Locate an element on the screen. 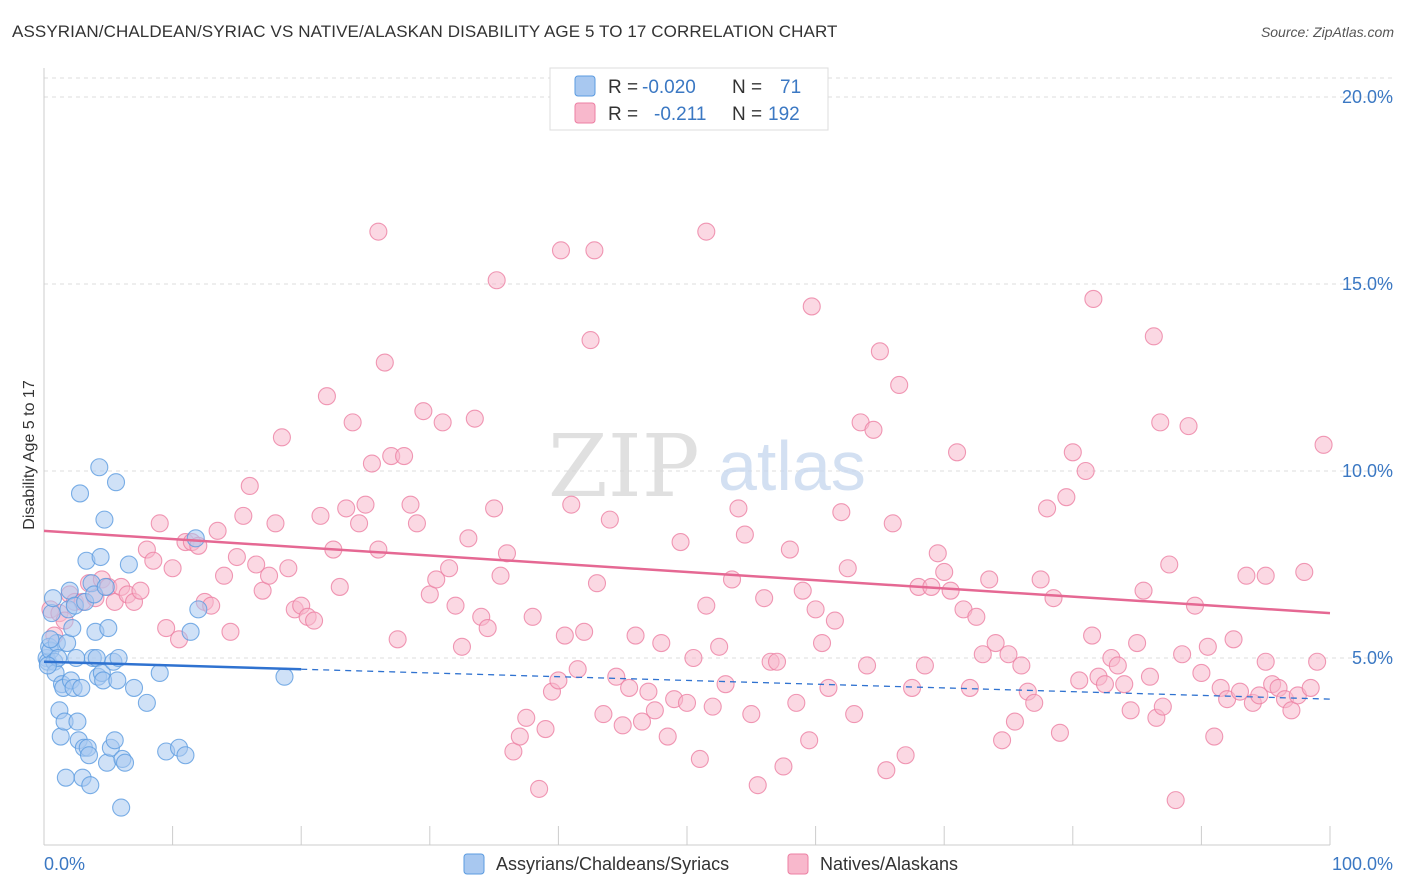 The height and width of the screenshot is (892, 1406). legend-swatch-blue is located at coordinates (585, 86).